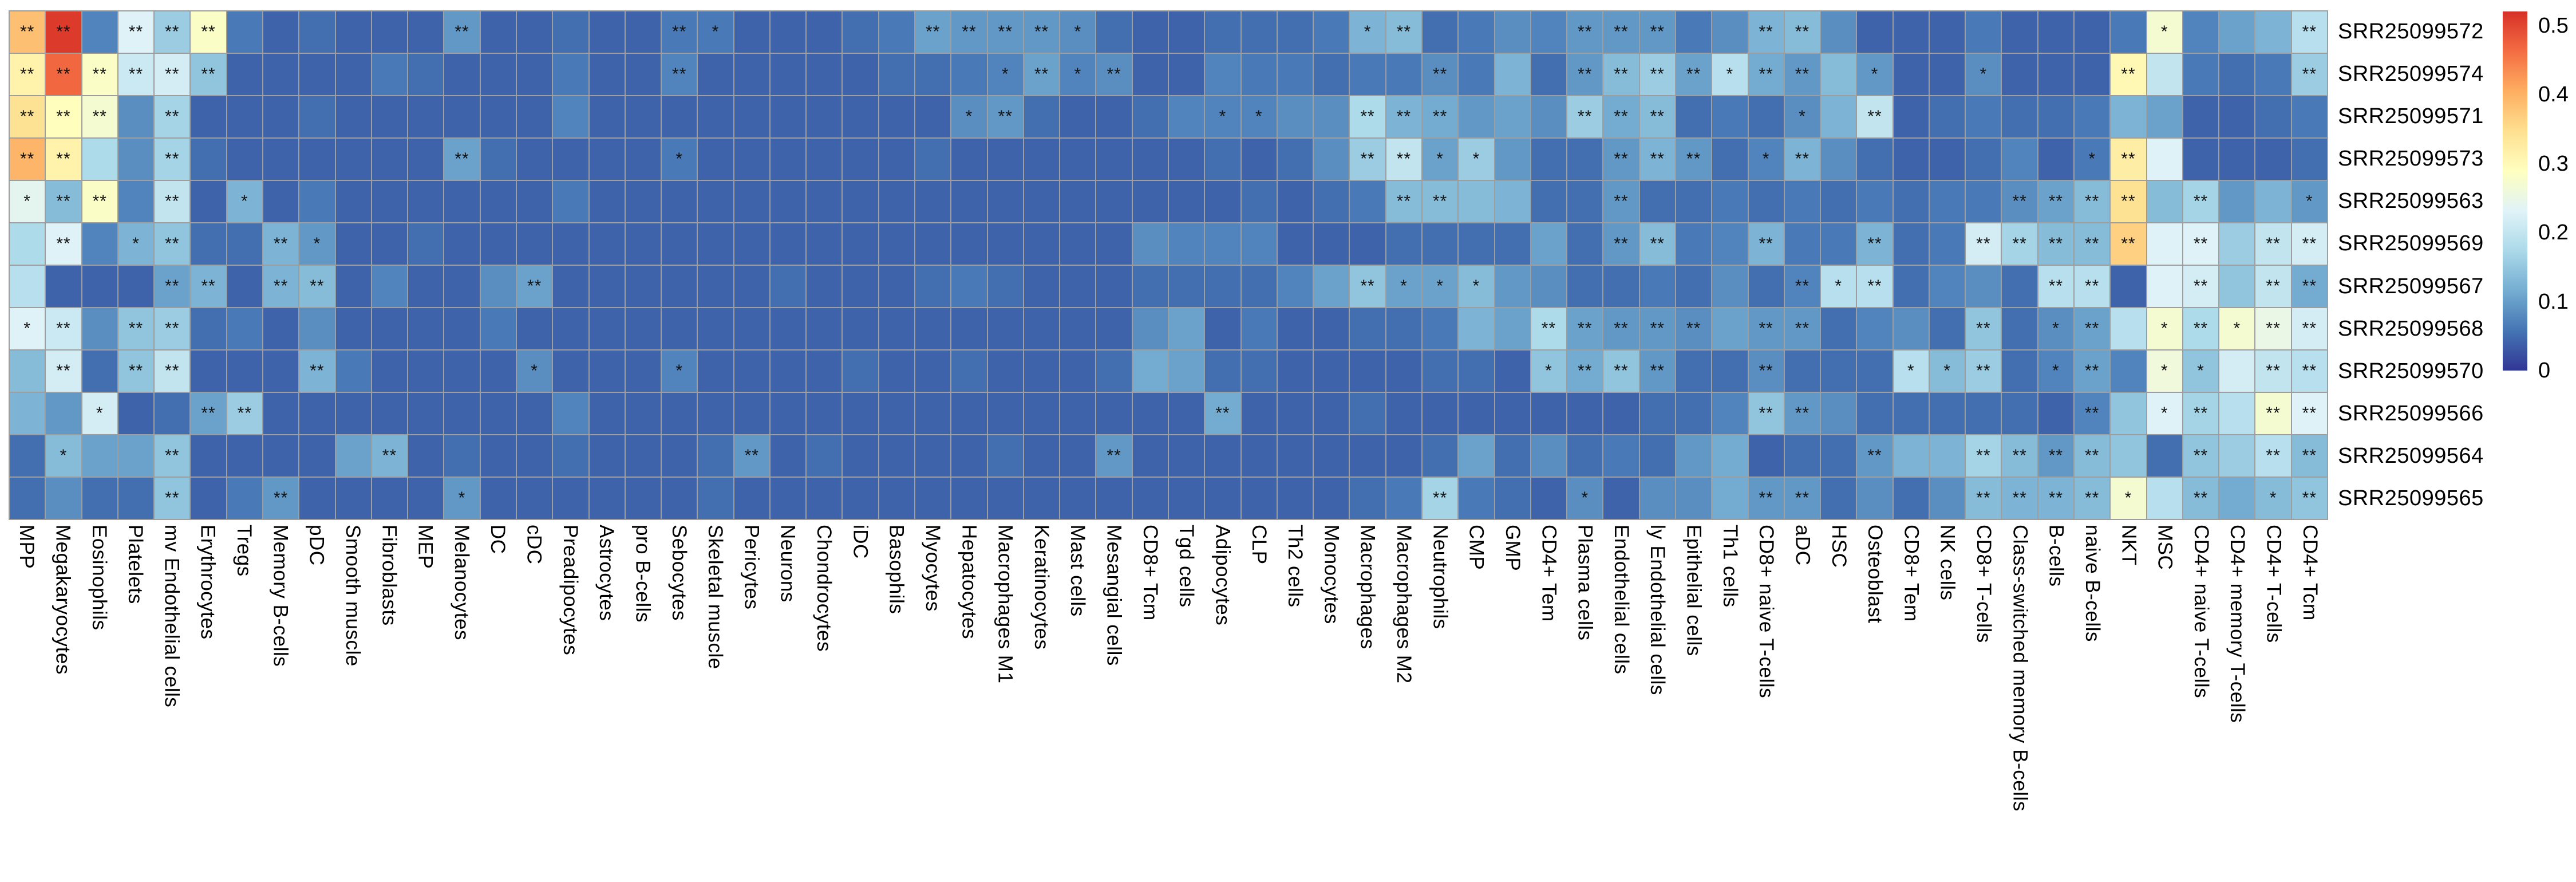  What do you see at coordinates (425, 547) in the screenshot?
I see `column-label: MEP` at bounding box center [425, 547].